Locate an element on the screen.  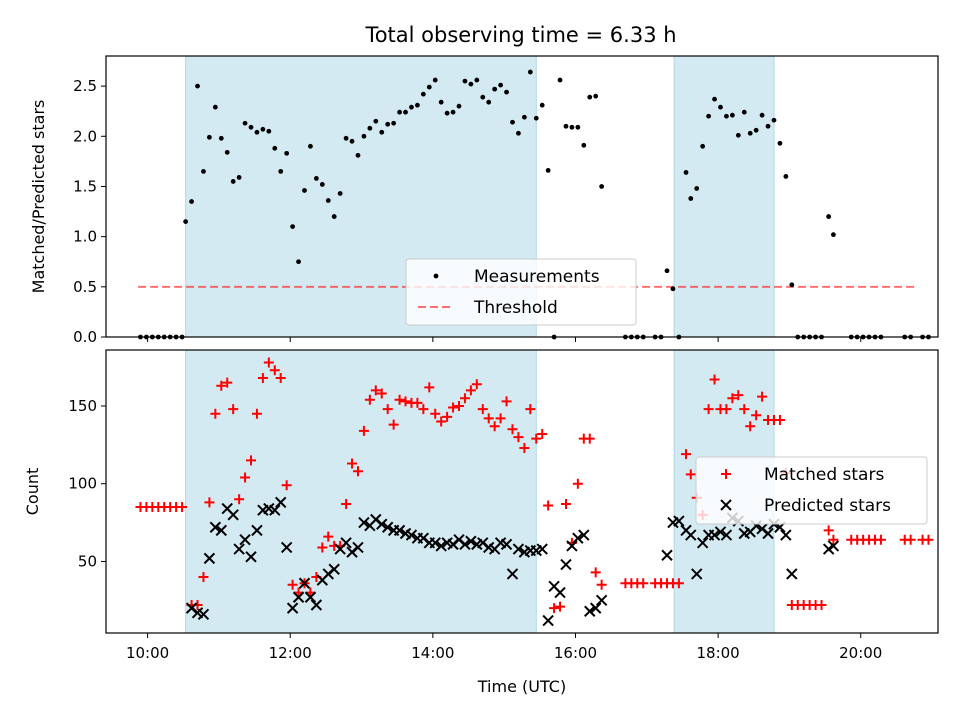
y-tick-label: 150 is located at coordinates (82, 406).